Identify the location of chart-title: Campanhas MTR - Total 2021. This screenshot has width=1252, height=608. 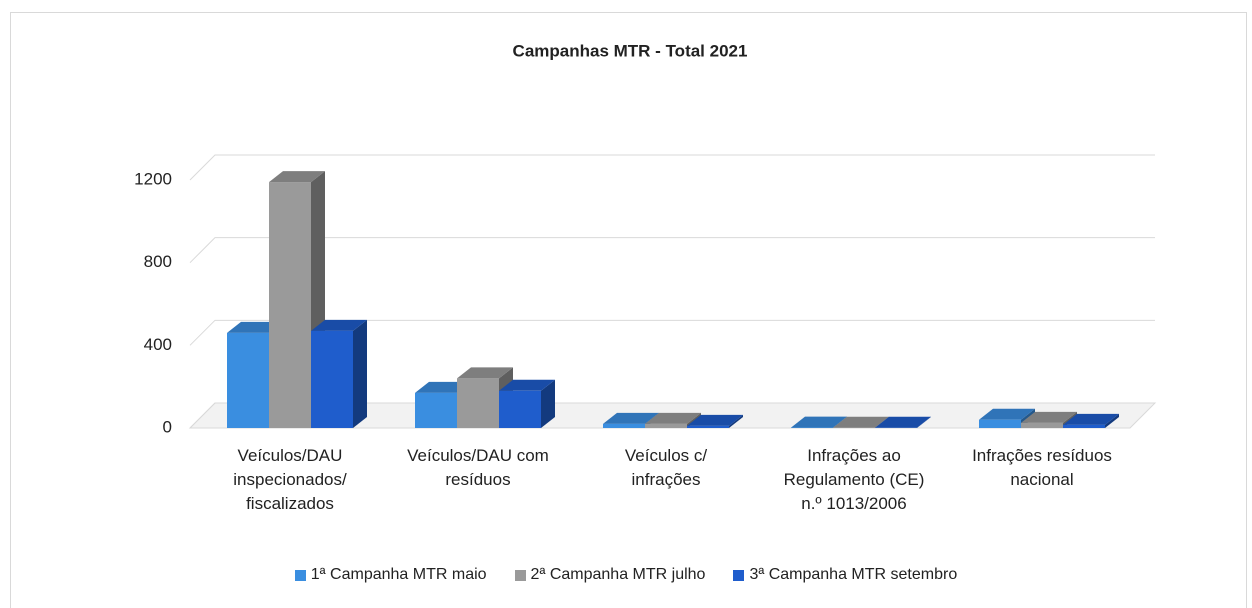
(630, 50).